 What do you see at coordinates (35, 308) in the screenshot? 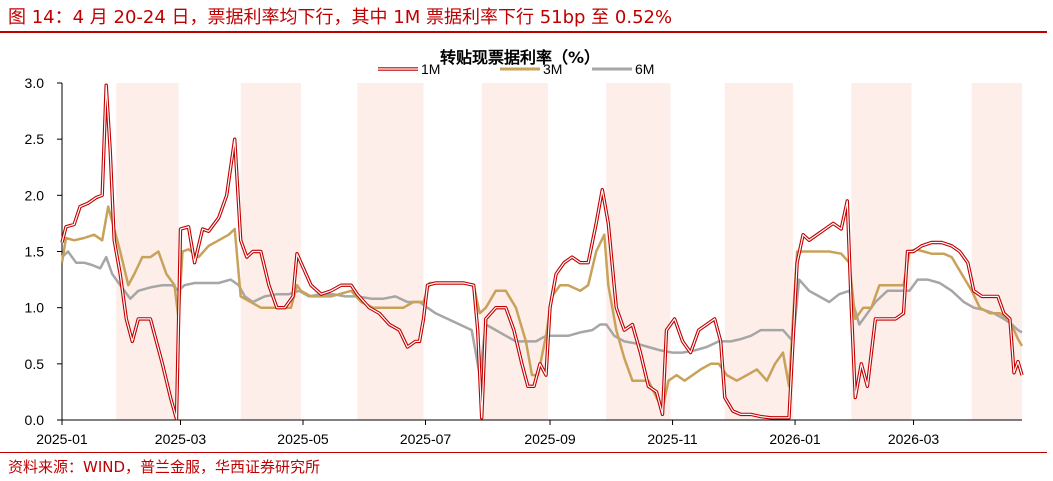
I see `y-tick-label: 1.0` at bounding box center [35, 308].